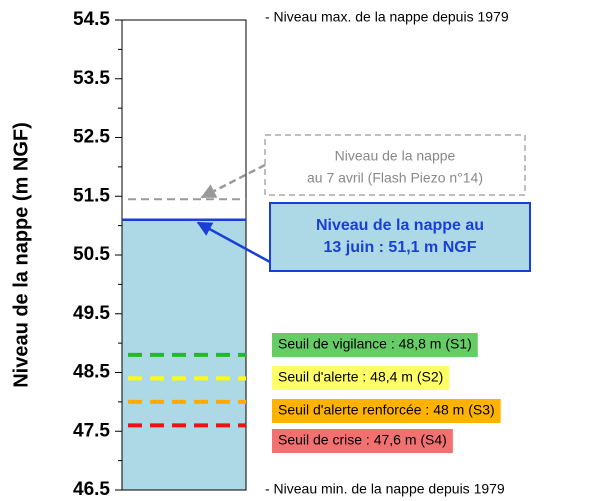  What do you see at coordinates (233, 242) in the screenshot?
I see `current-arrow` at bounding box center [233, 242].